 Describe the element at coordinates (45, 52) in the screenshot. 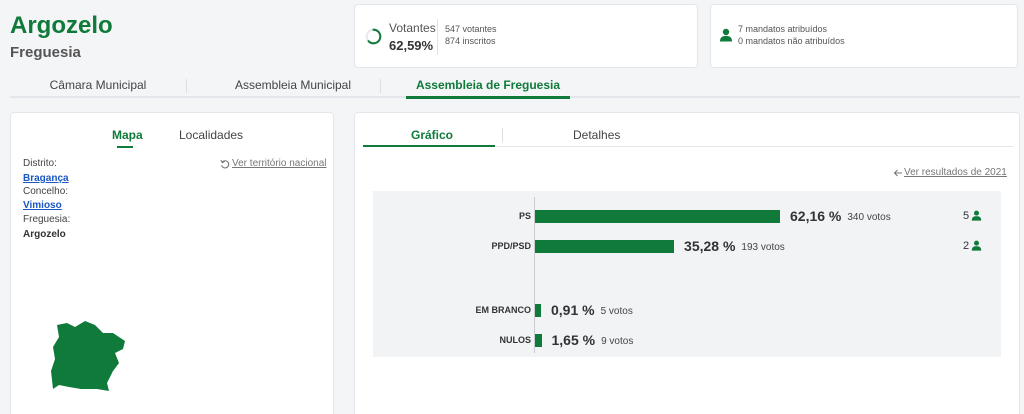

I see `page-subtitle: Freguesia` at that location.